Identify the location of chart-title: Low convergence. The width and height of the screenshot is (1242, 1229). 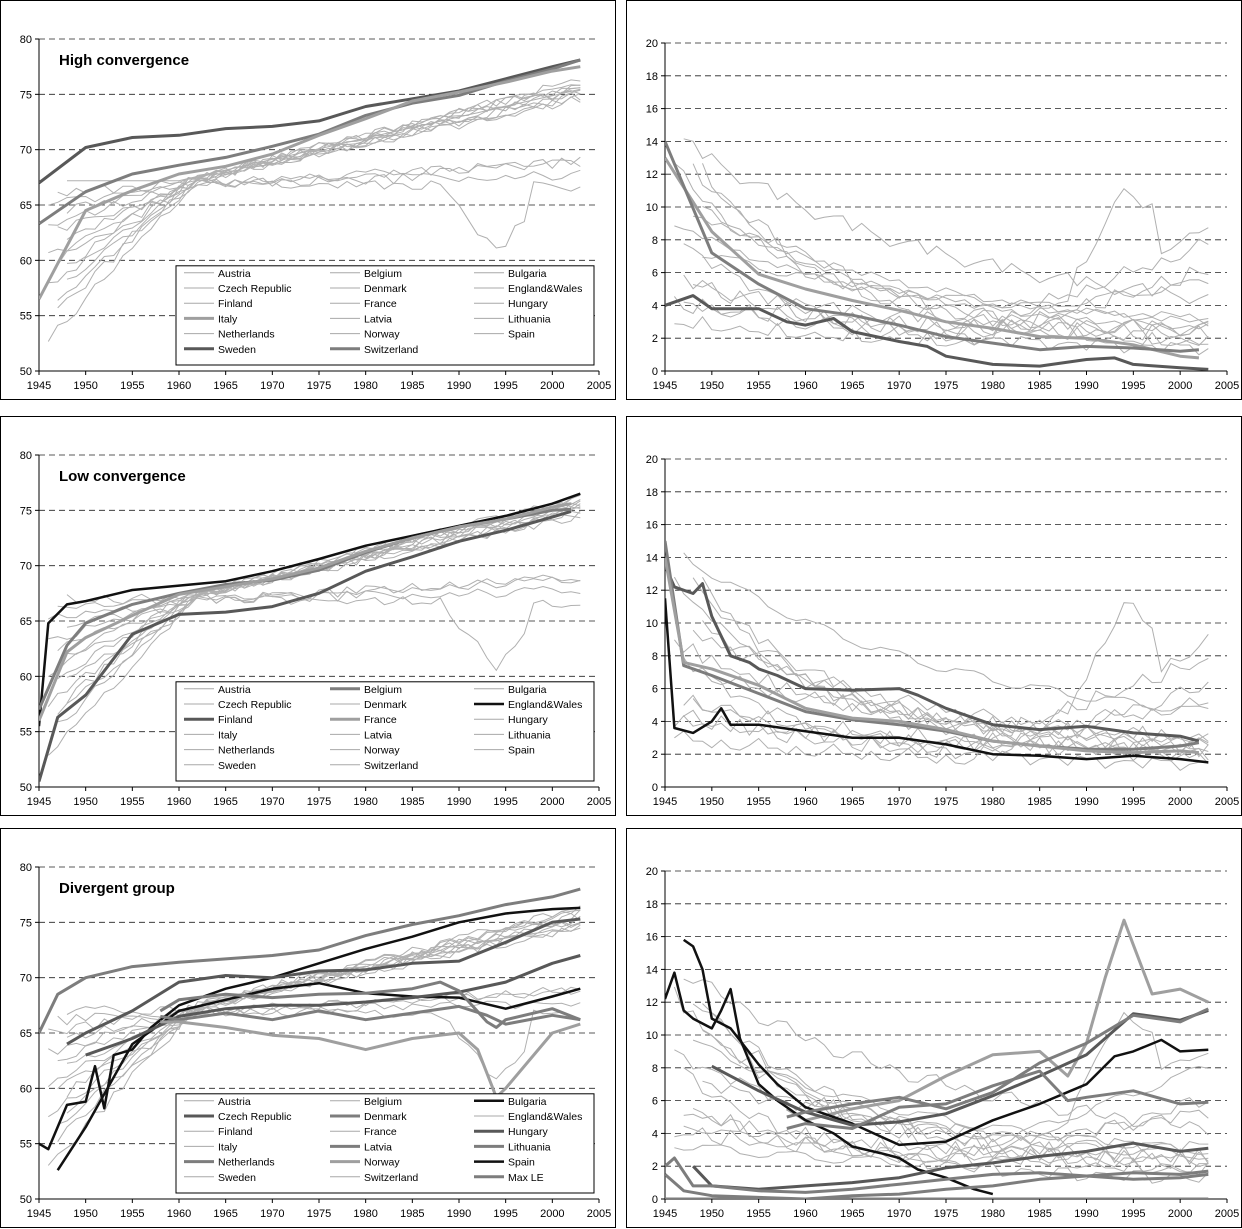
(122, 476).